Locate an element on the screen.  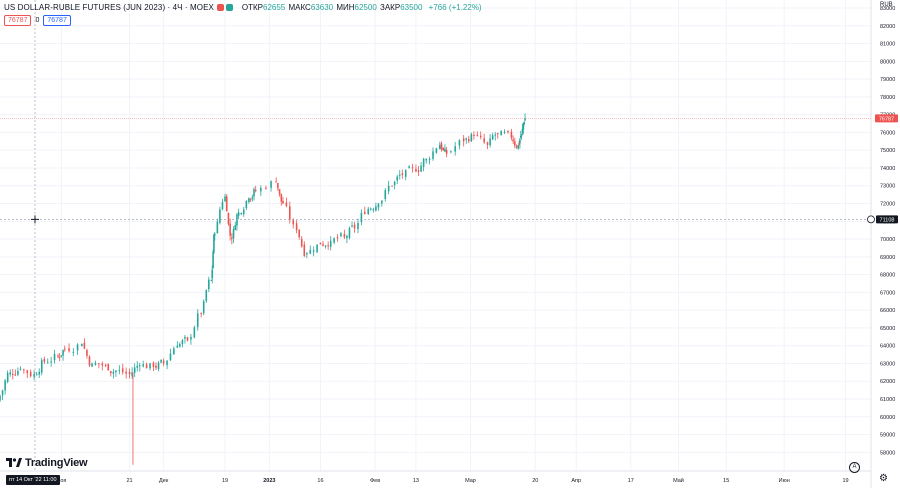
last-price-label: 76787 is located at coordinates (886, 119).